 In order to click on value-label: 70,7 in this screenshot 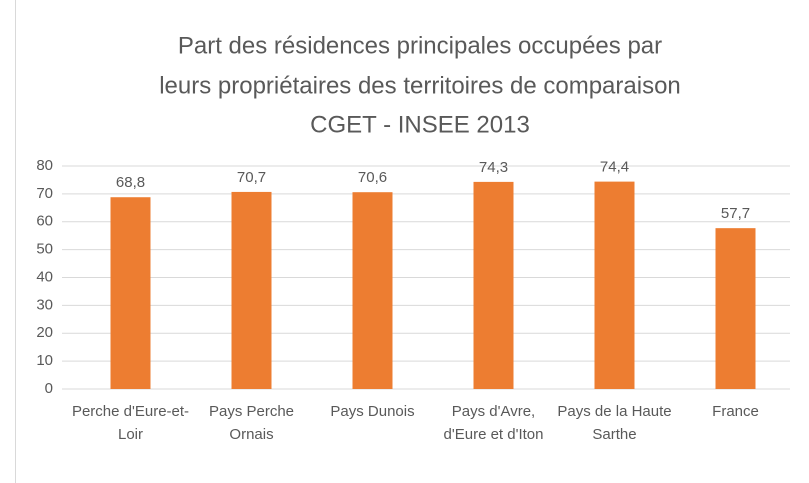, I will do `click(251, 177)`.